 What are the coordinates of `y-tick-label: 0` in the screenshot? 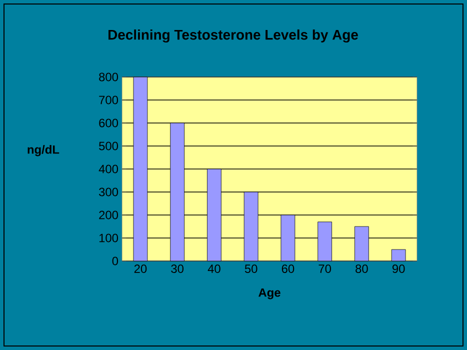 It's located at (115, 261).